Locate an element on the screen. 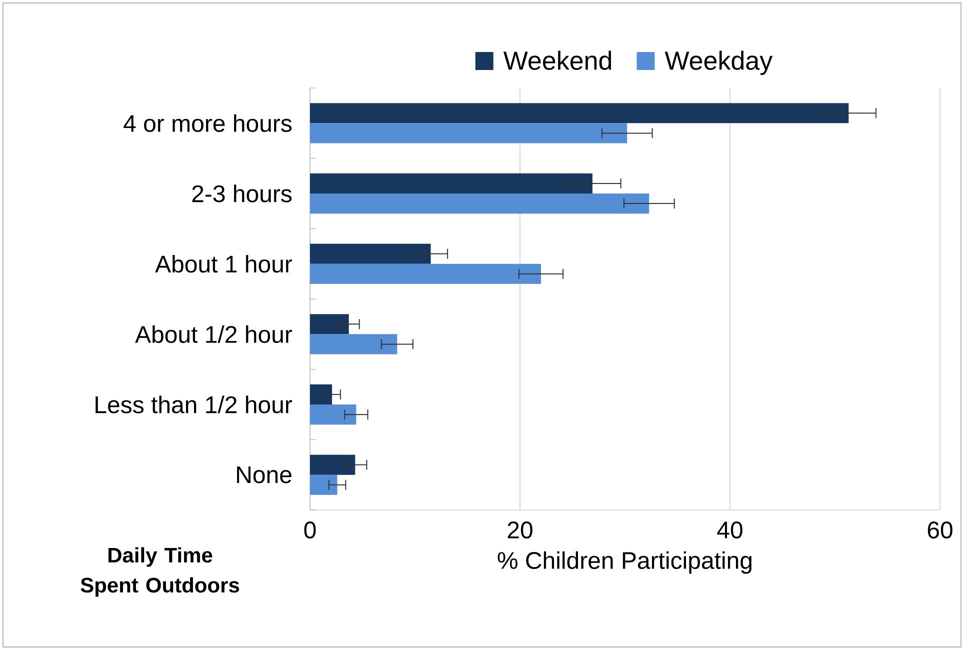 Image resolution: width=964 pixels, height=650 pixels. x-tick-label: 60 is located at coordinates (940, 530).